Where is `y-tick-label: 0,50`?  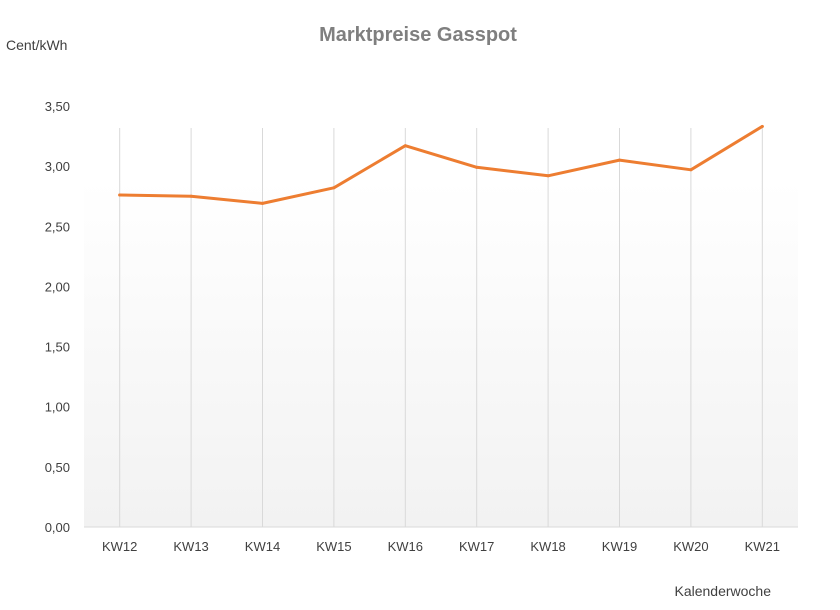 y-tick-label: 0,50 is located at coordinates (57, 467).